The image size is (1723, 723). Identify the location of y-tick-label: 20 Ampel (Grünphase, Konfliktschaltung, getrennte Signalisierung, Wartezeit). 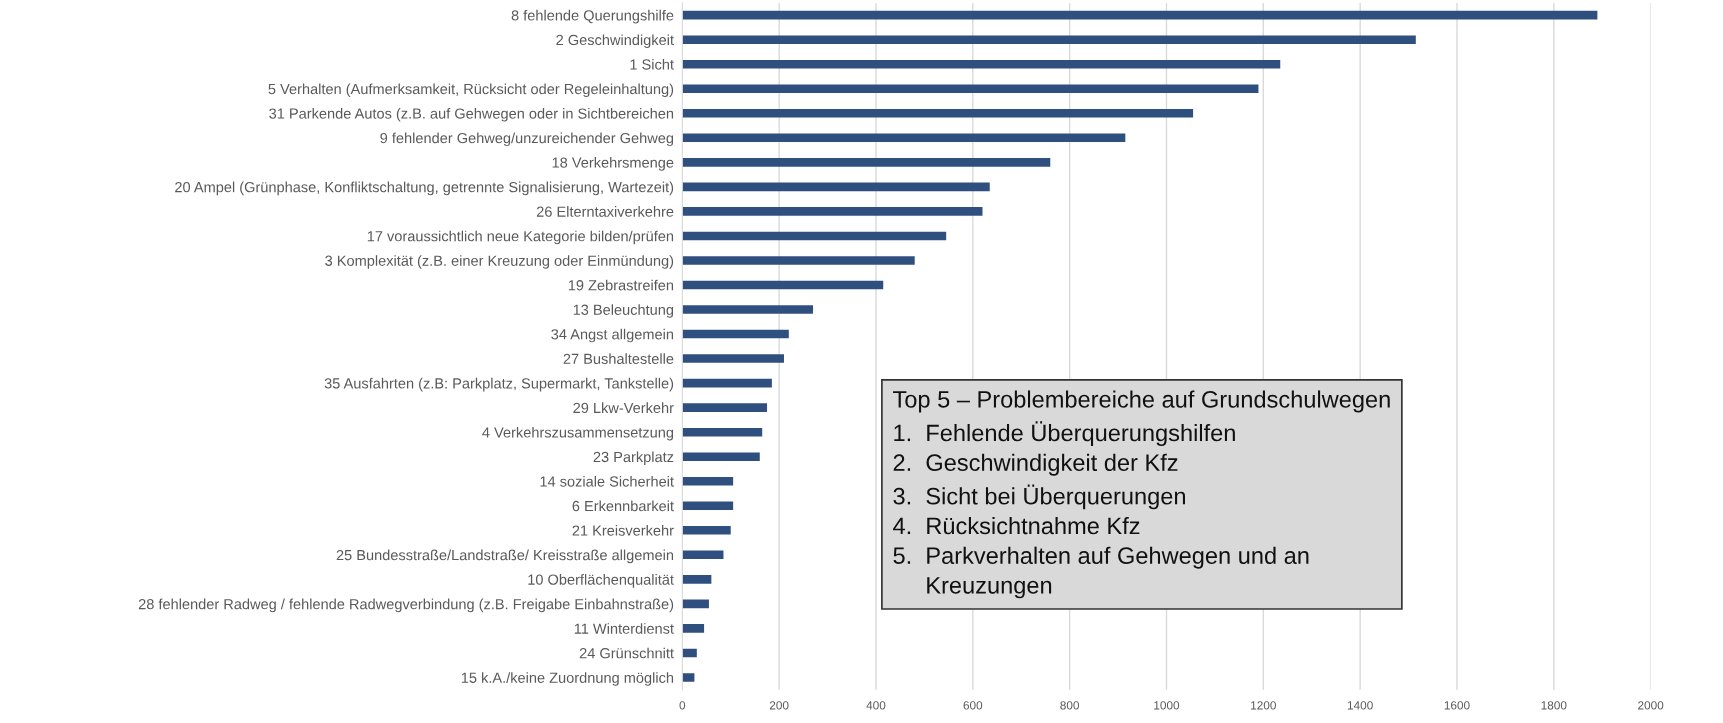
(424, 188).